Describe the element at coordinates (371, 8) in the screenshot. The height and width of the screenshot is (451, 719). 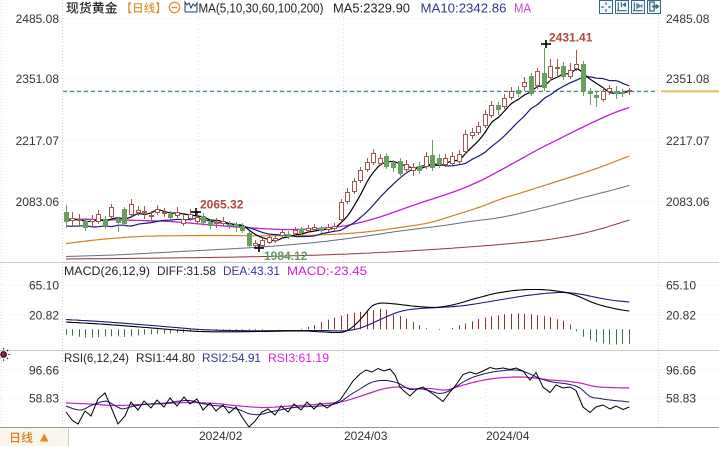
I see `svg-text: MA5:2329.90` at that location.